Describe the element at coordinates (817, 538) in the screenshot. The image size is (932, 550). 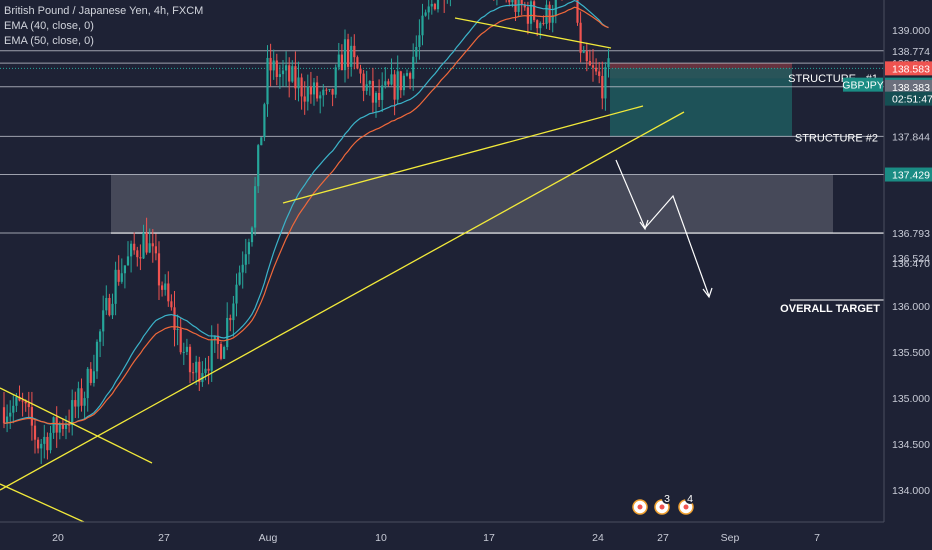
I see `date-tick-8: 7` at that location.